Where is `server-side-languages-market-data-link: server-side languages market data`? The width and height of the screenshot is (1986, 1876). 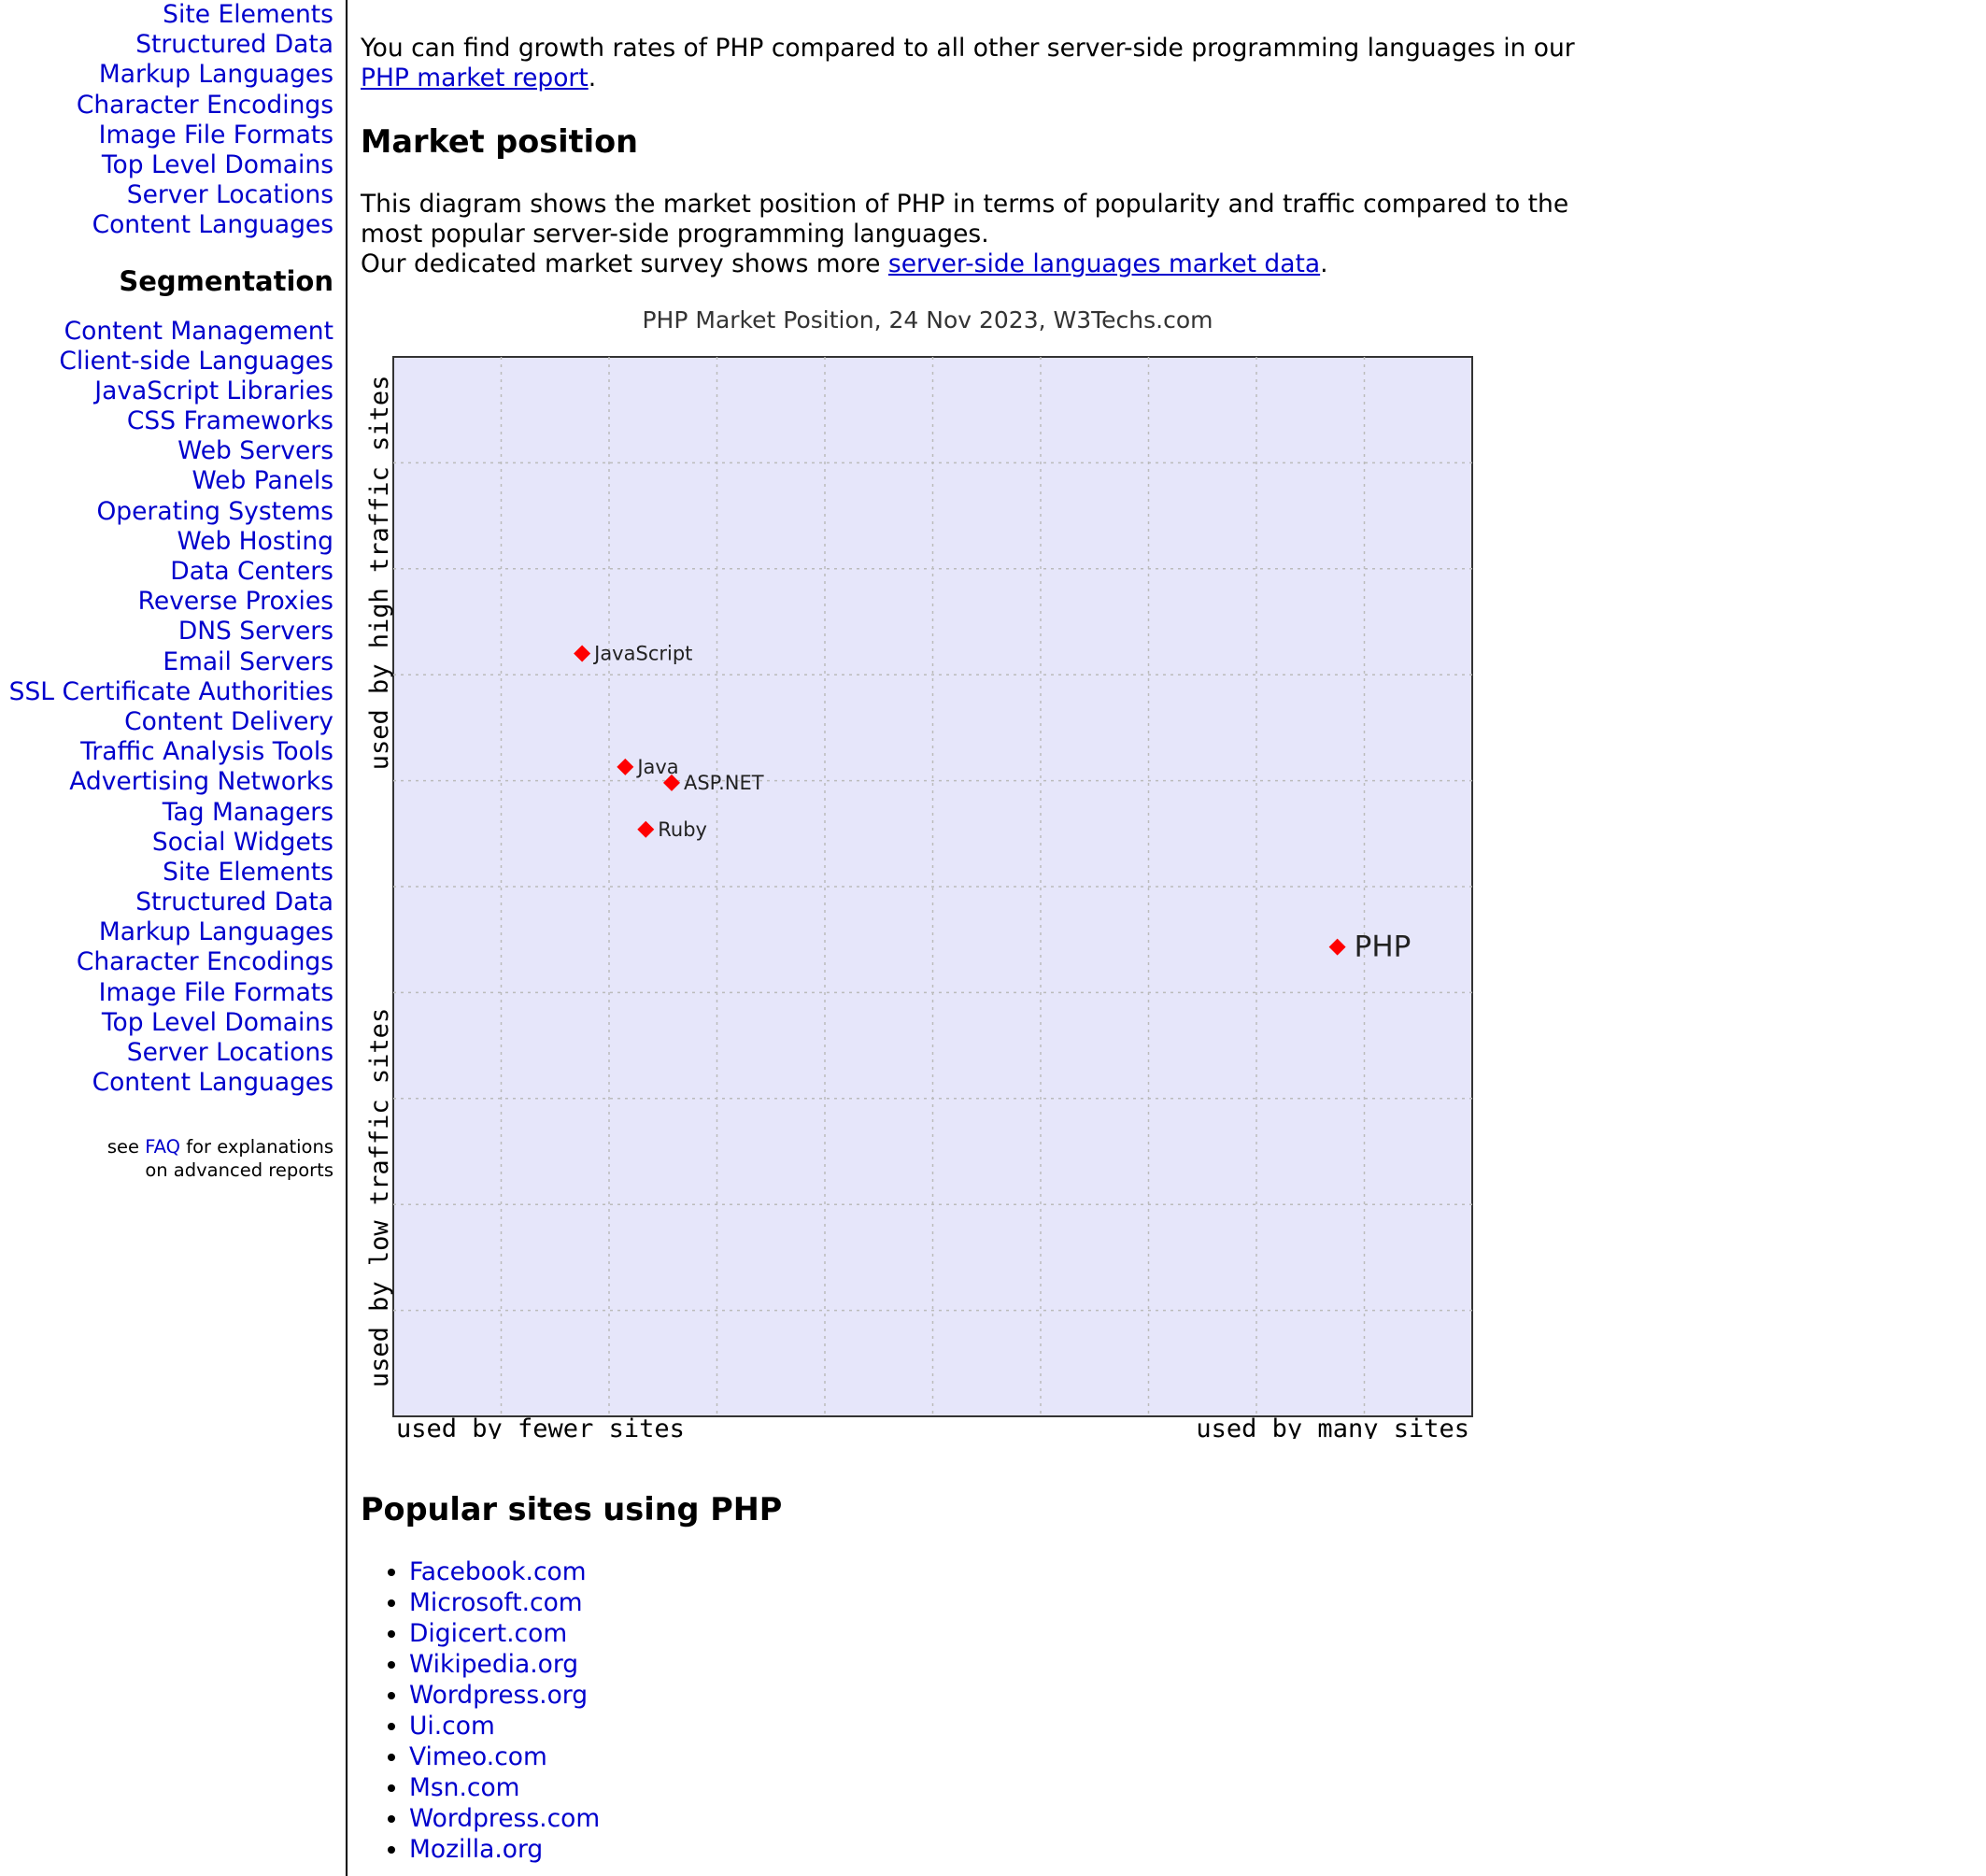
server-side-languages-market-data-link: server-side languages market data is located at coordinates (1104, 264).